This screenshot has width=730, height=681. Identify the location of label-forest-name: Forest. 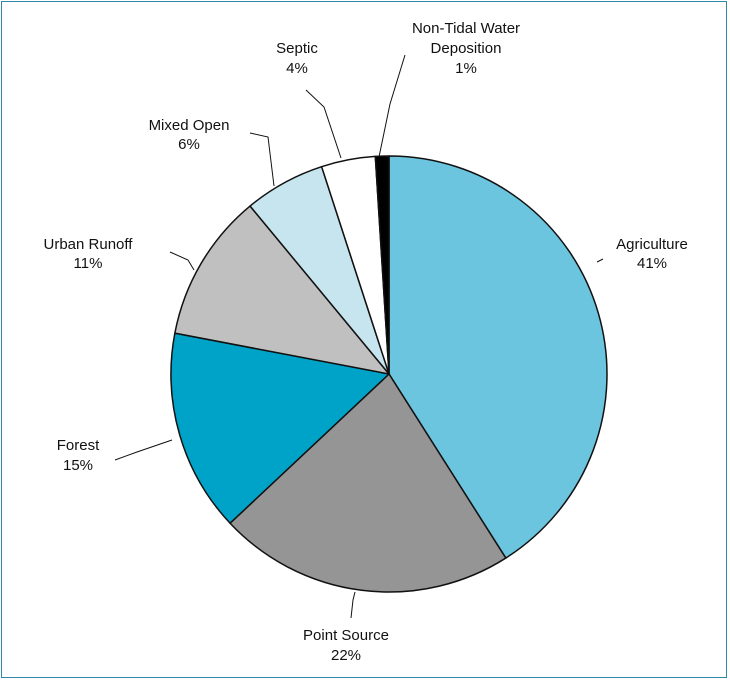
(78, 445).